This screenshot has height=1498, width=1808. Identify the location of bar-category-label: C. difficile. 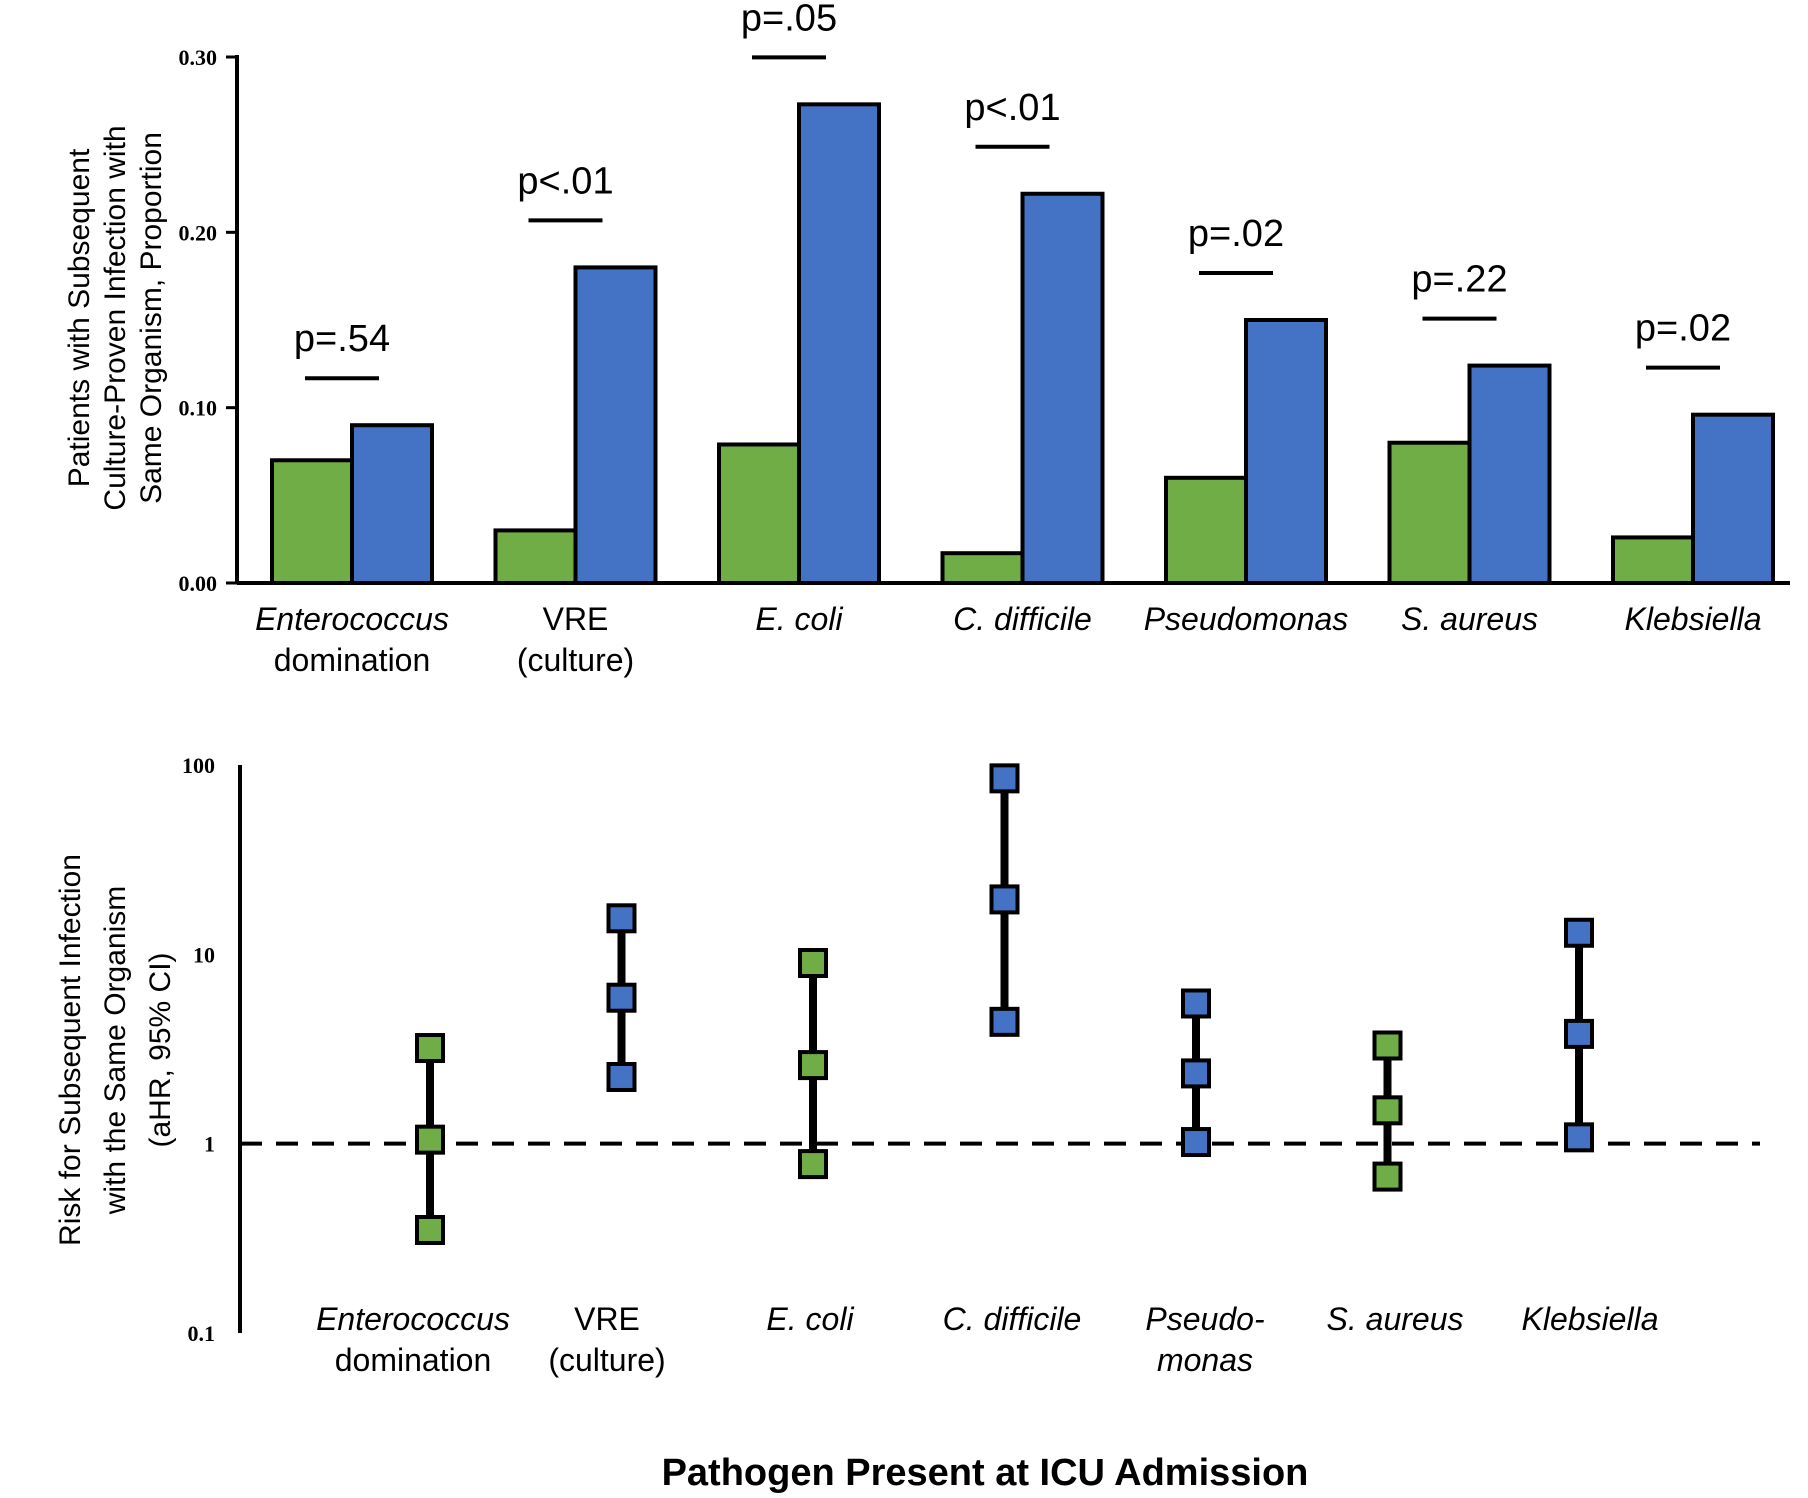
(1022, 619).